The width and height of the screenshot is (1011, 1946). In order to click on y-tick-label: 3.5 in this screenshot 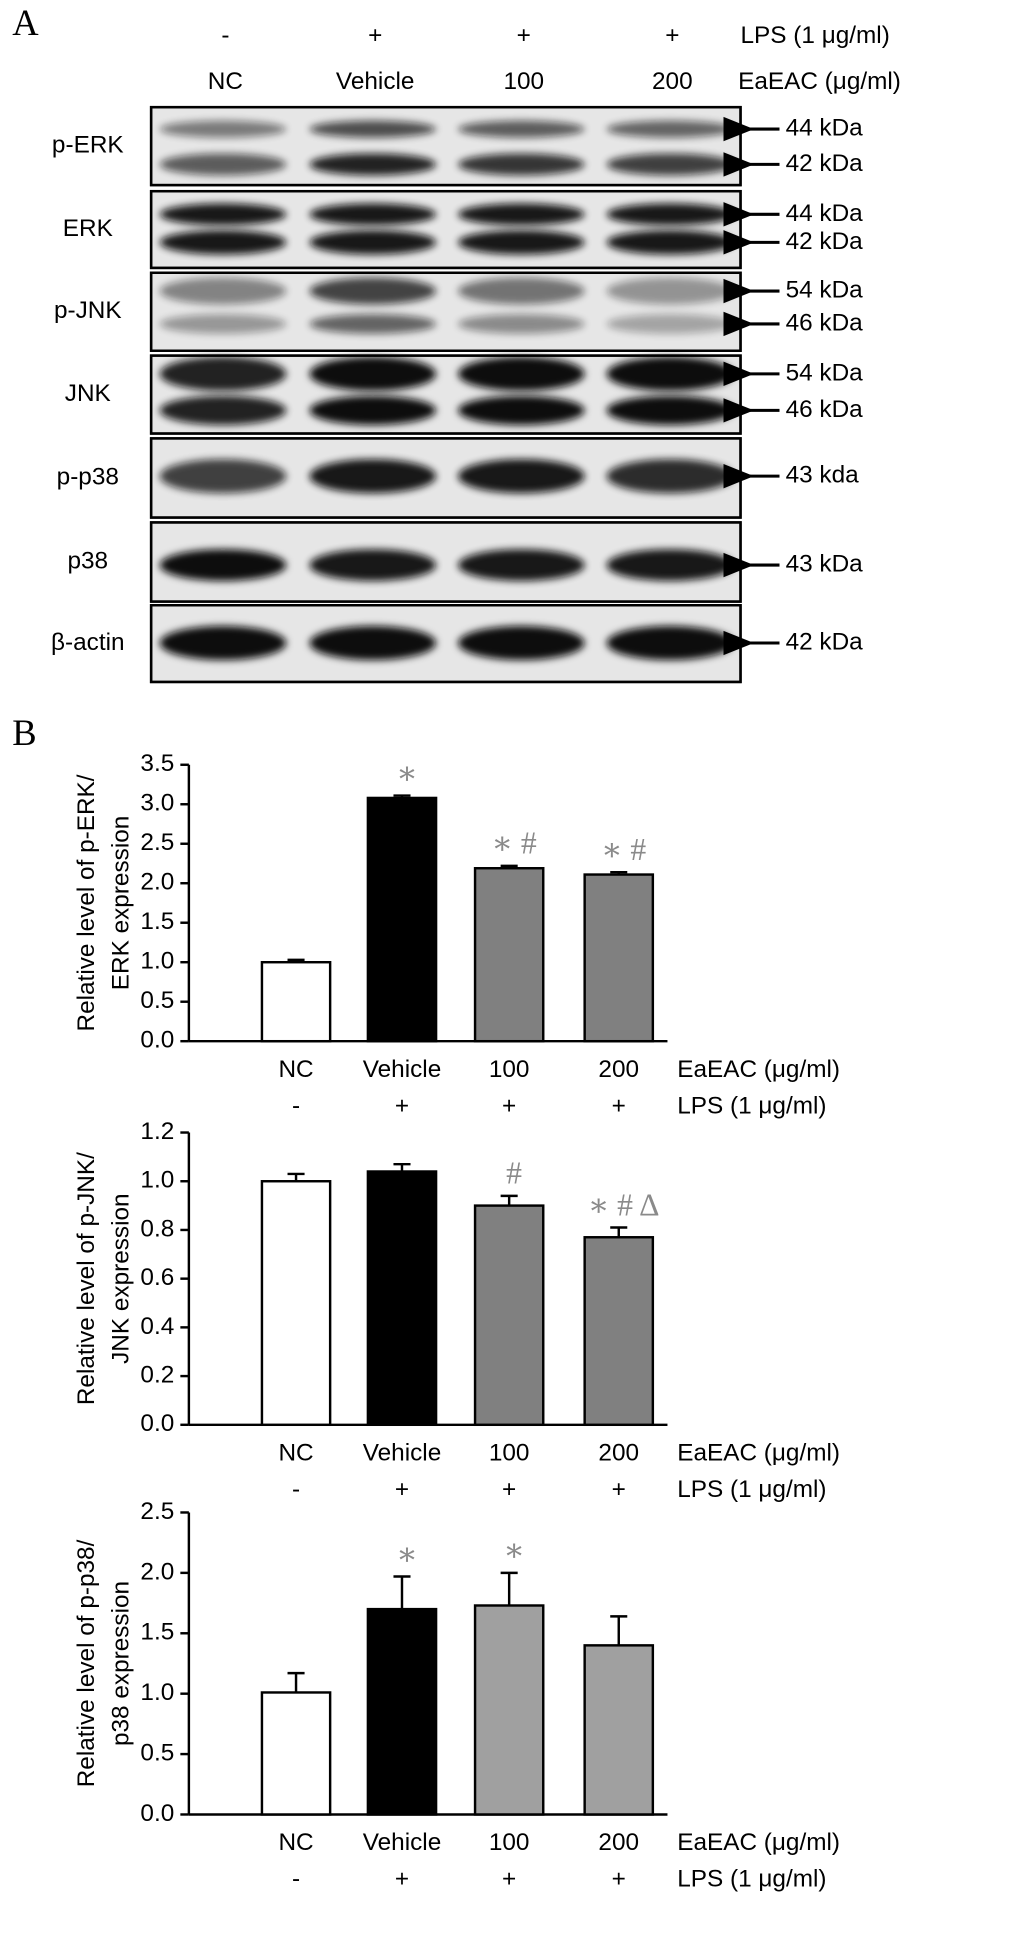, I will do `click(157, 763)`.